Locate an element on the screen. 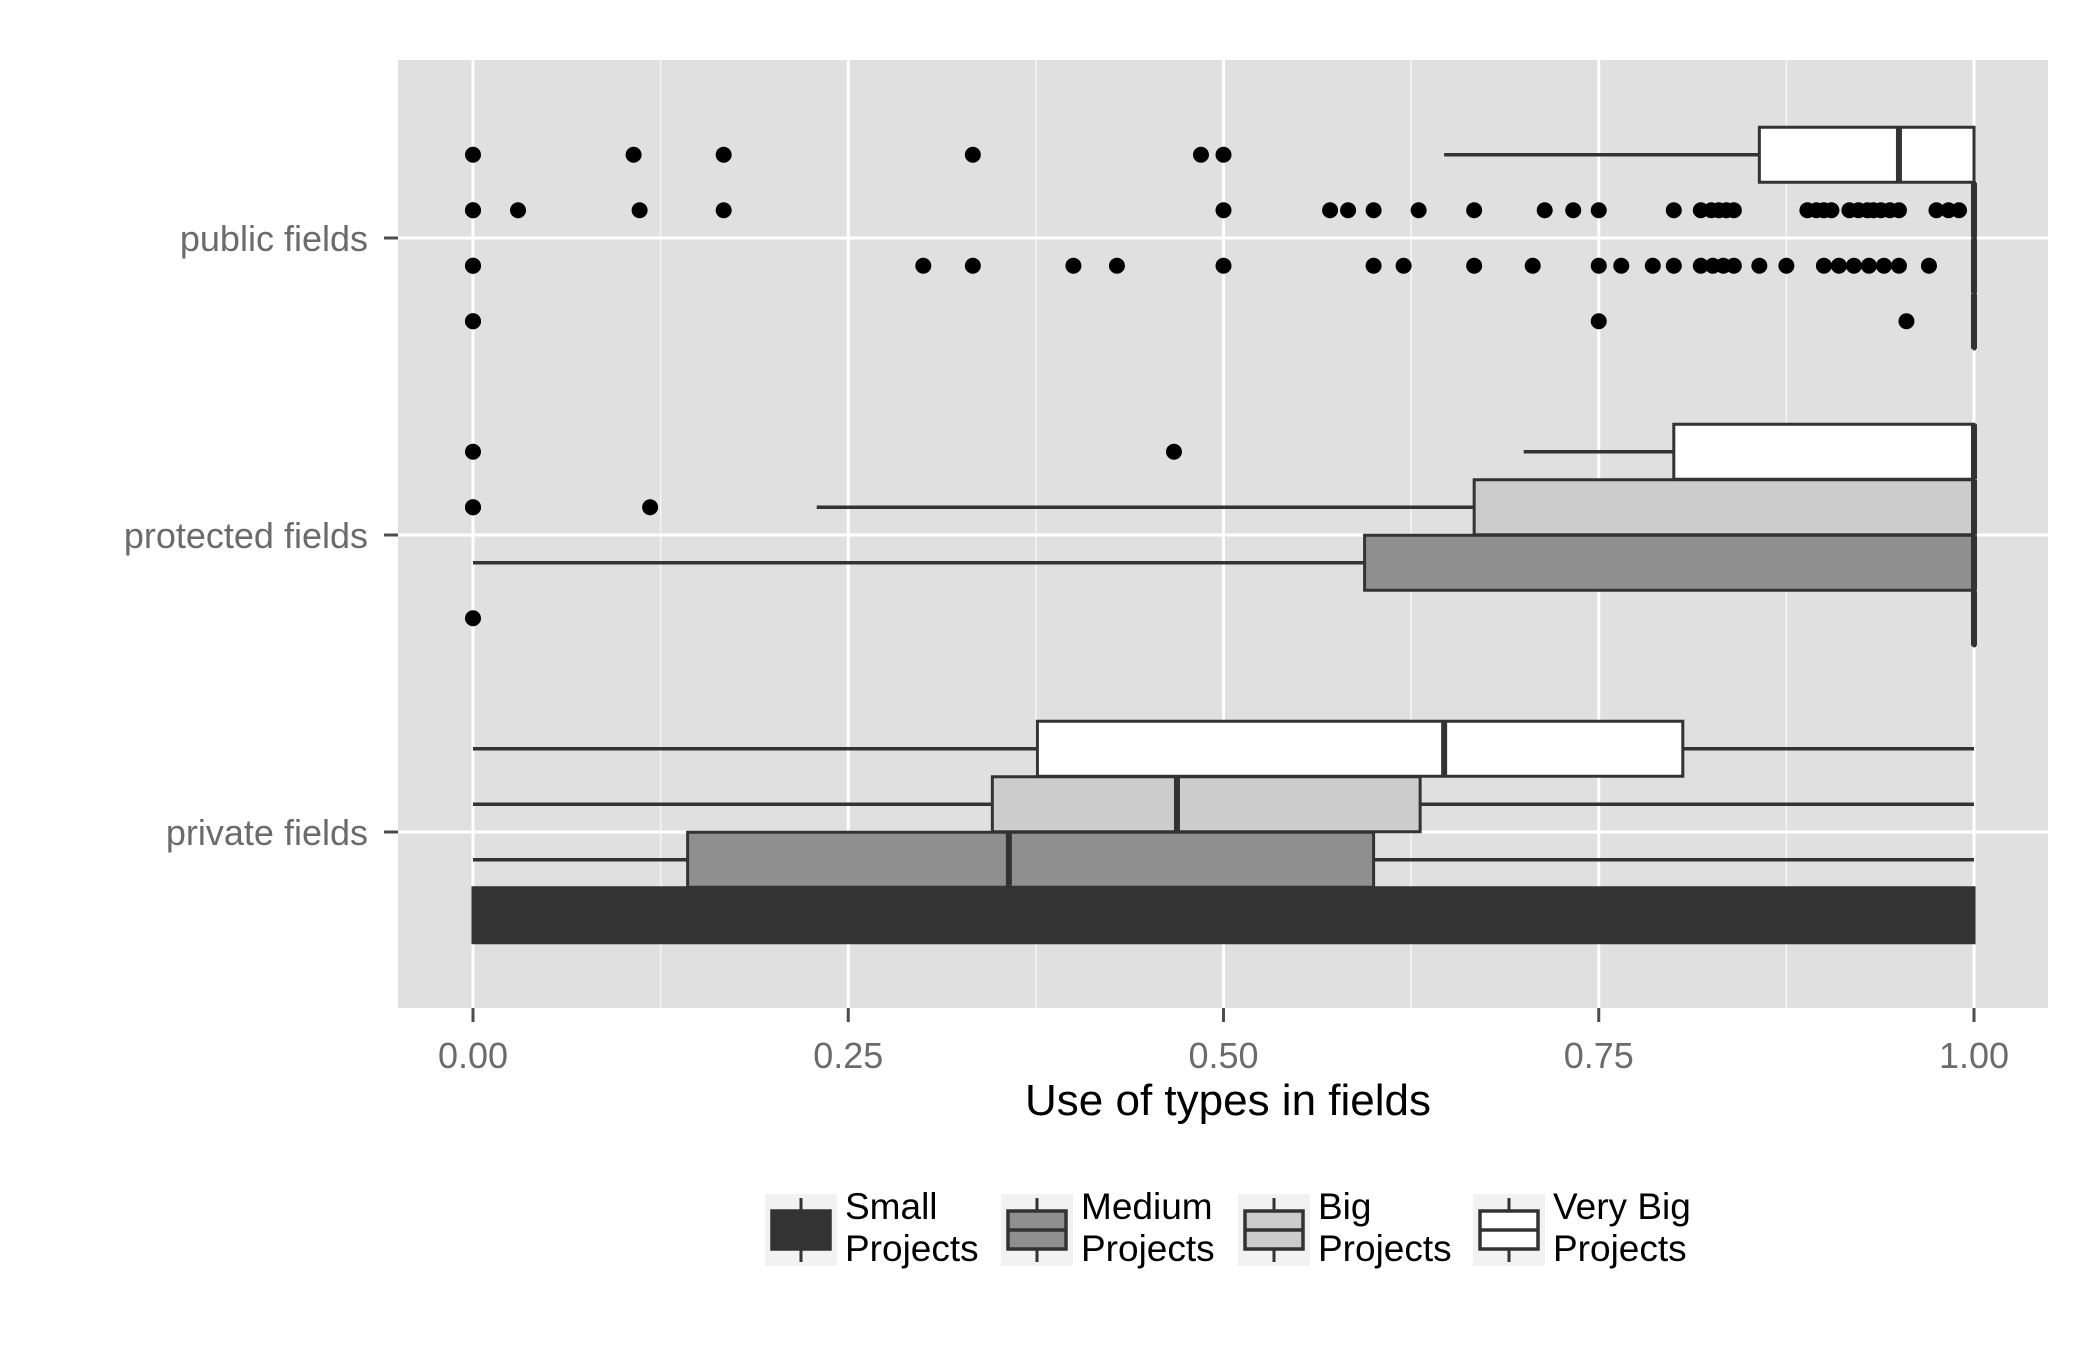 This screenshot has height=1350, width=2100. box-big-projects-private-fields is located at coordinates (1223, 804).